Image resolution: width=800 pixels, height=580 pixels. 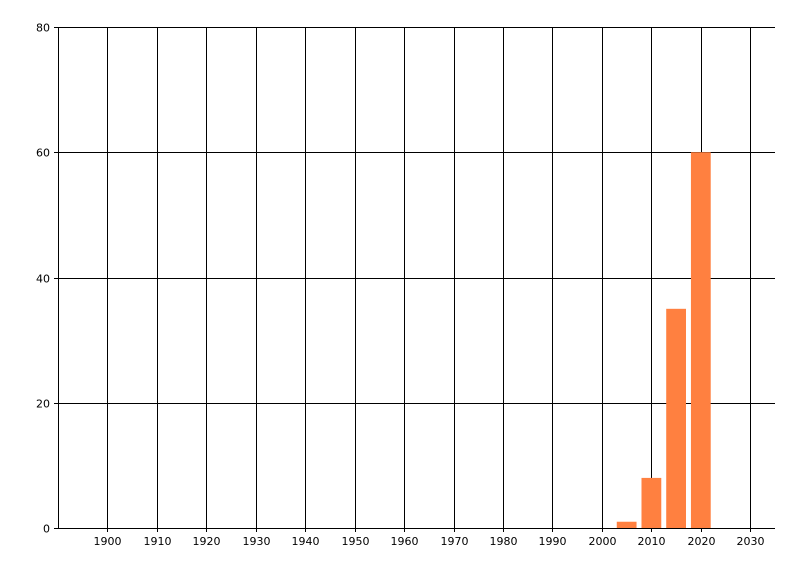 What do you see at coordinates (43, 404) in the screenshot?
I see `y-tick-label: 20` at bounding box center [43, 404].